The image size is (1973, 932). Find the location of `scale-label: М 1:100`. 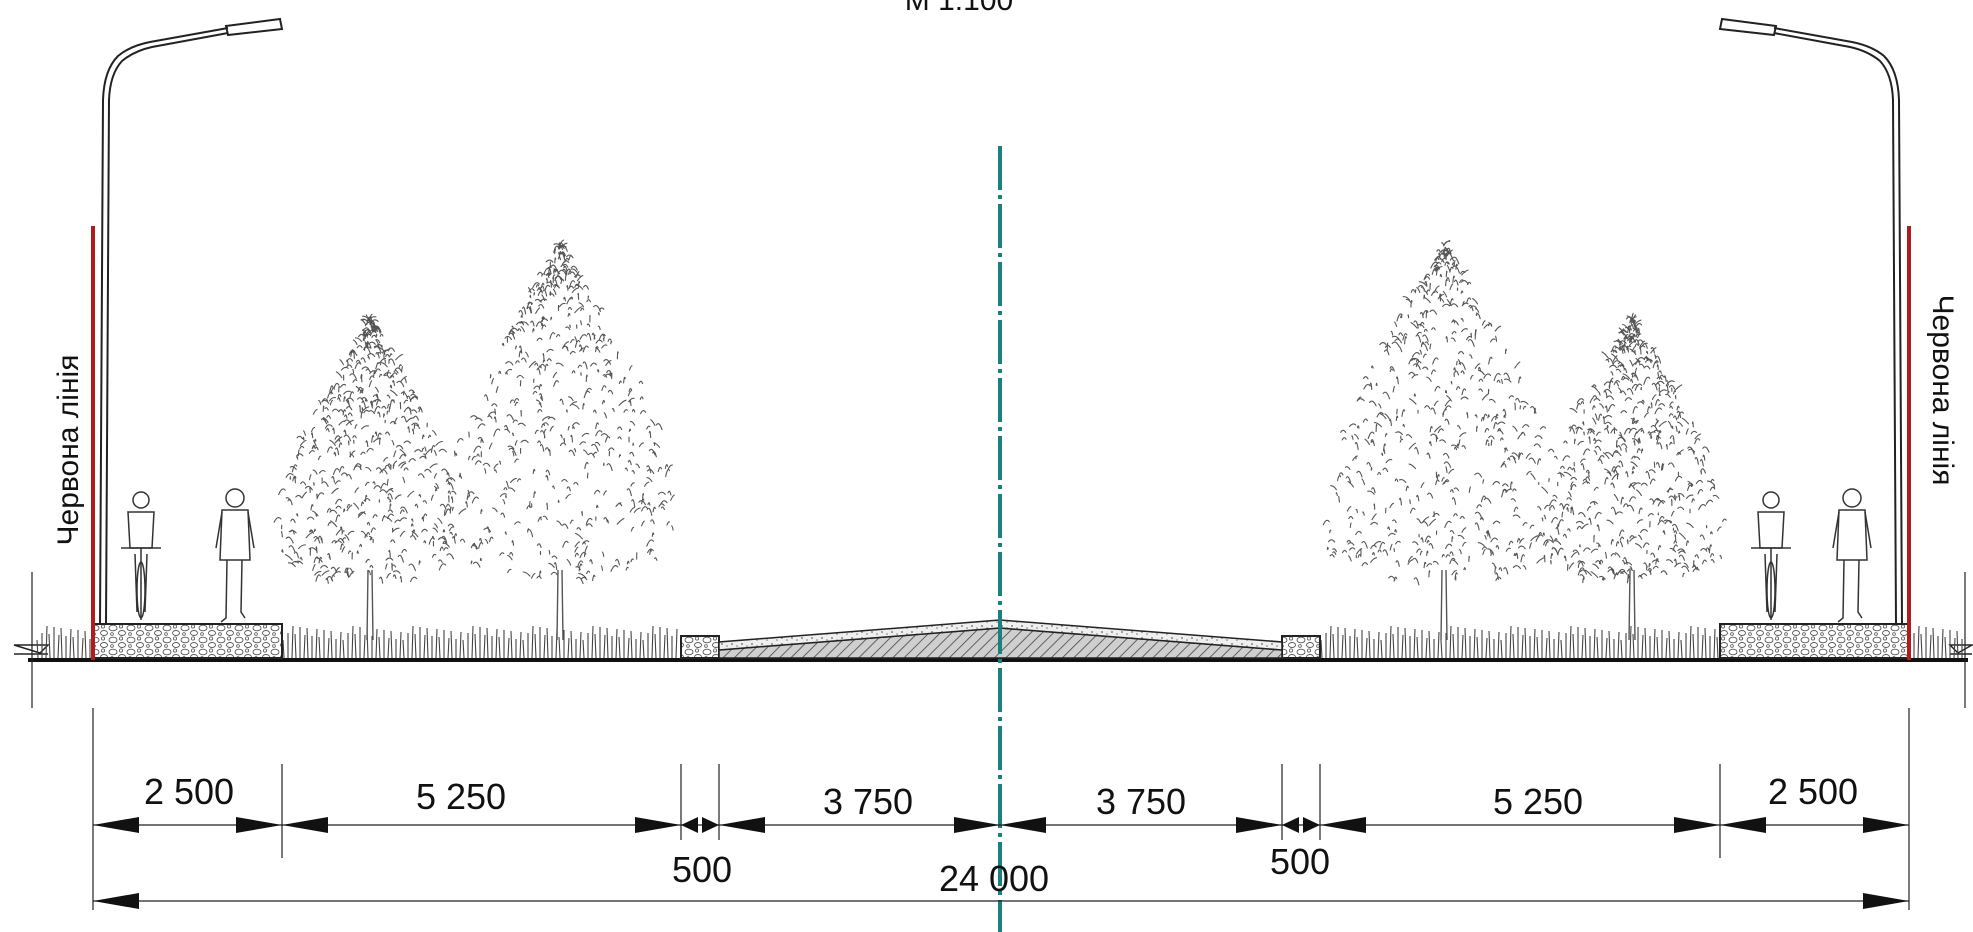

scale-label: М 1:100 is located at coordinates (959, 8).